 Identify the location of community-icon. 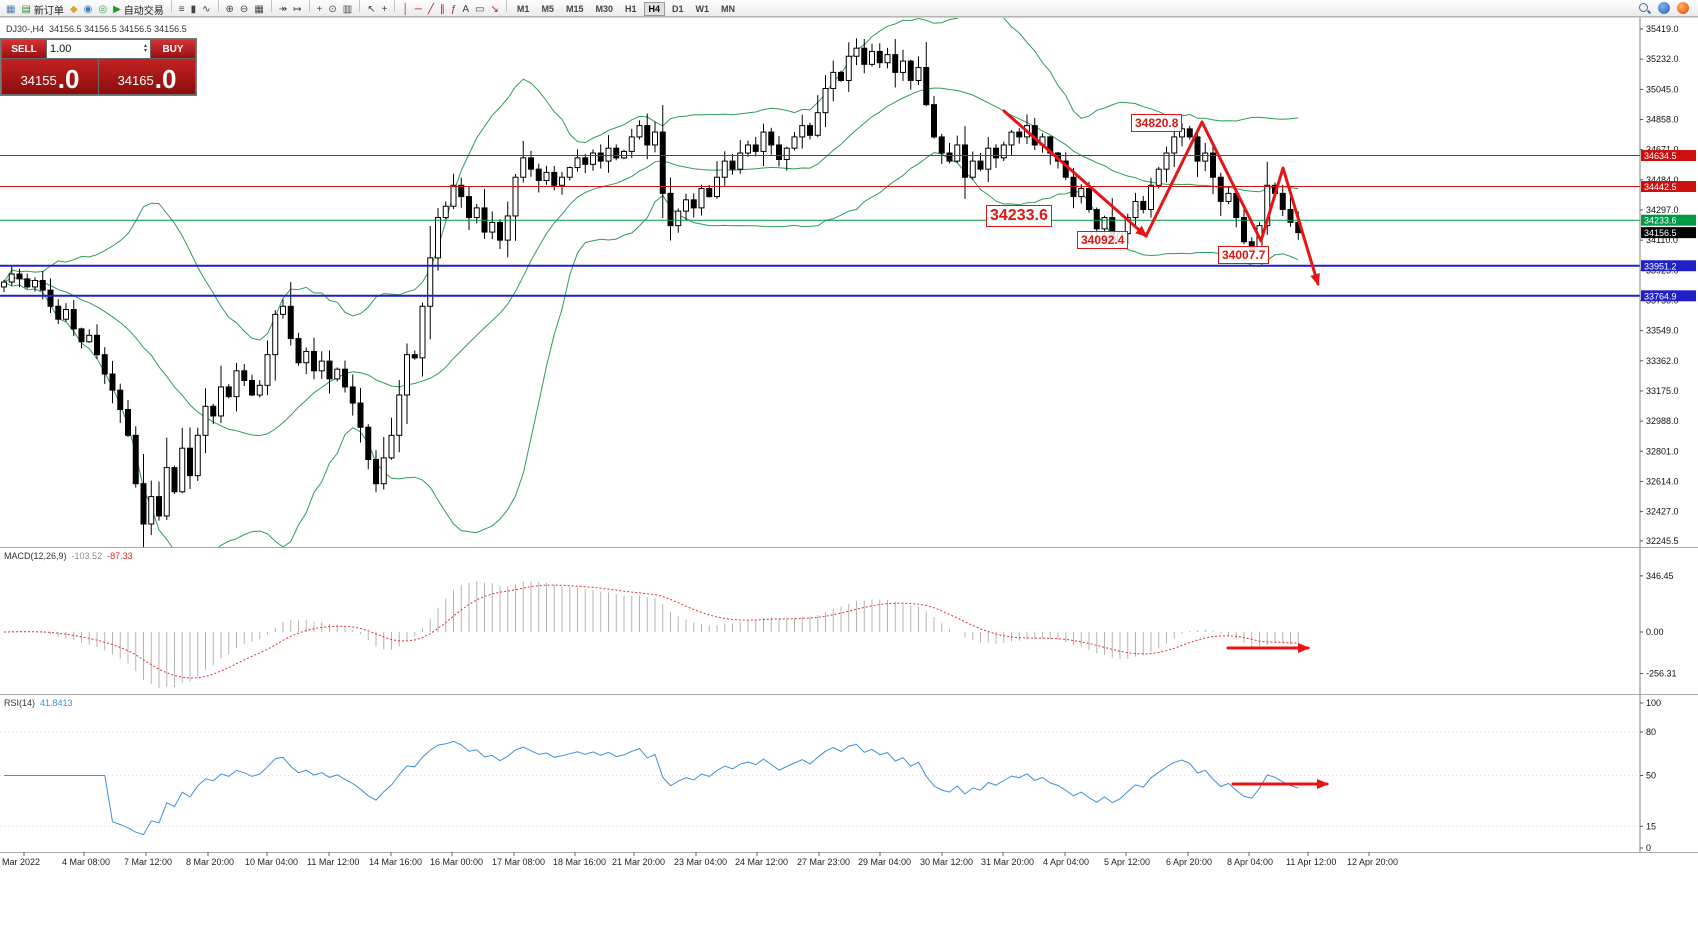
(1664, 8).